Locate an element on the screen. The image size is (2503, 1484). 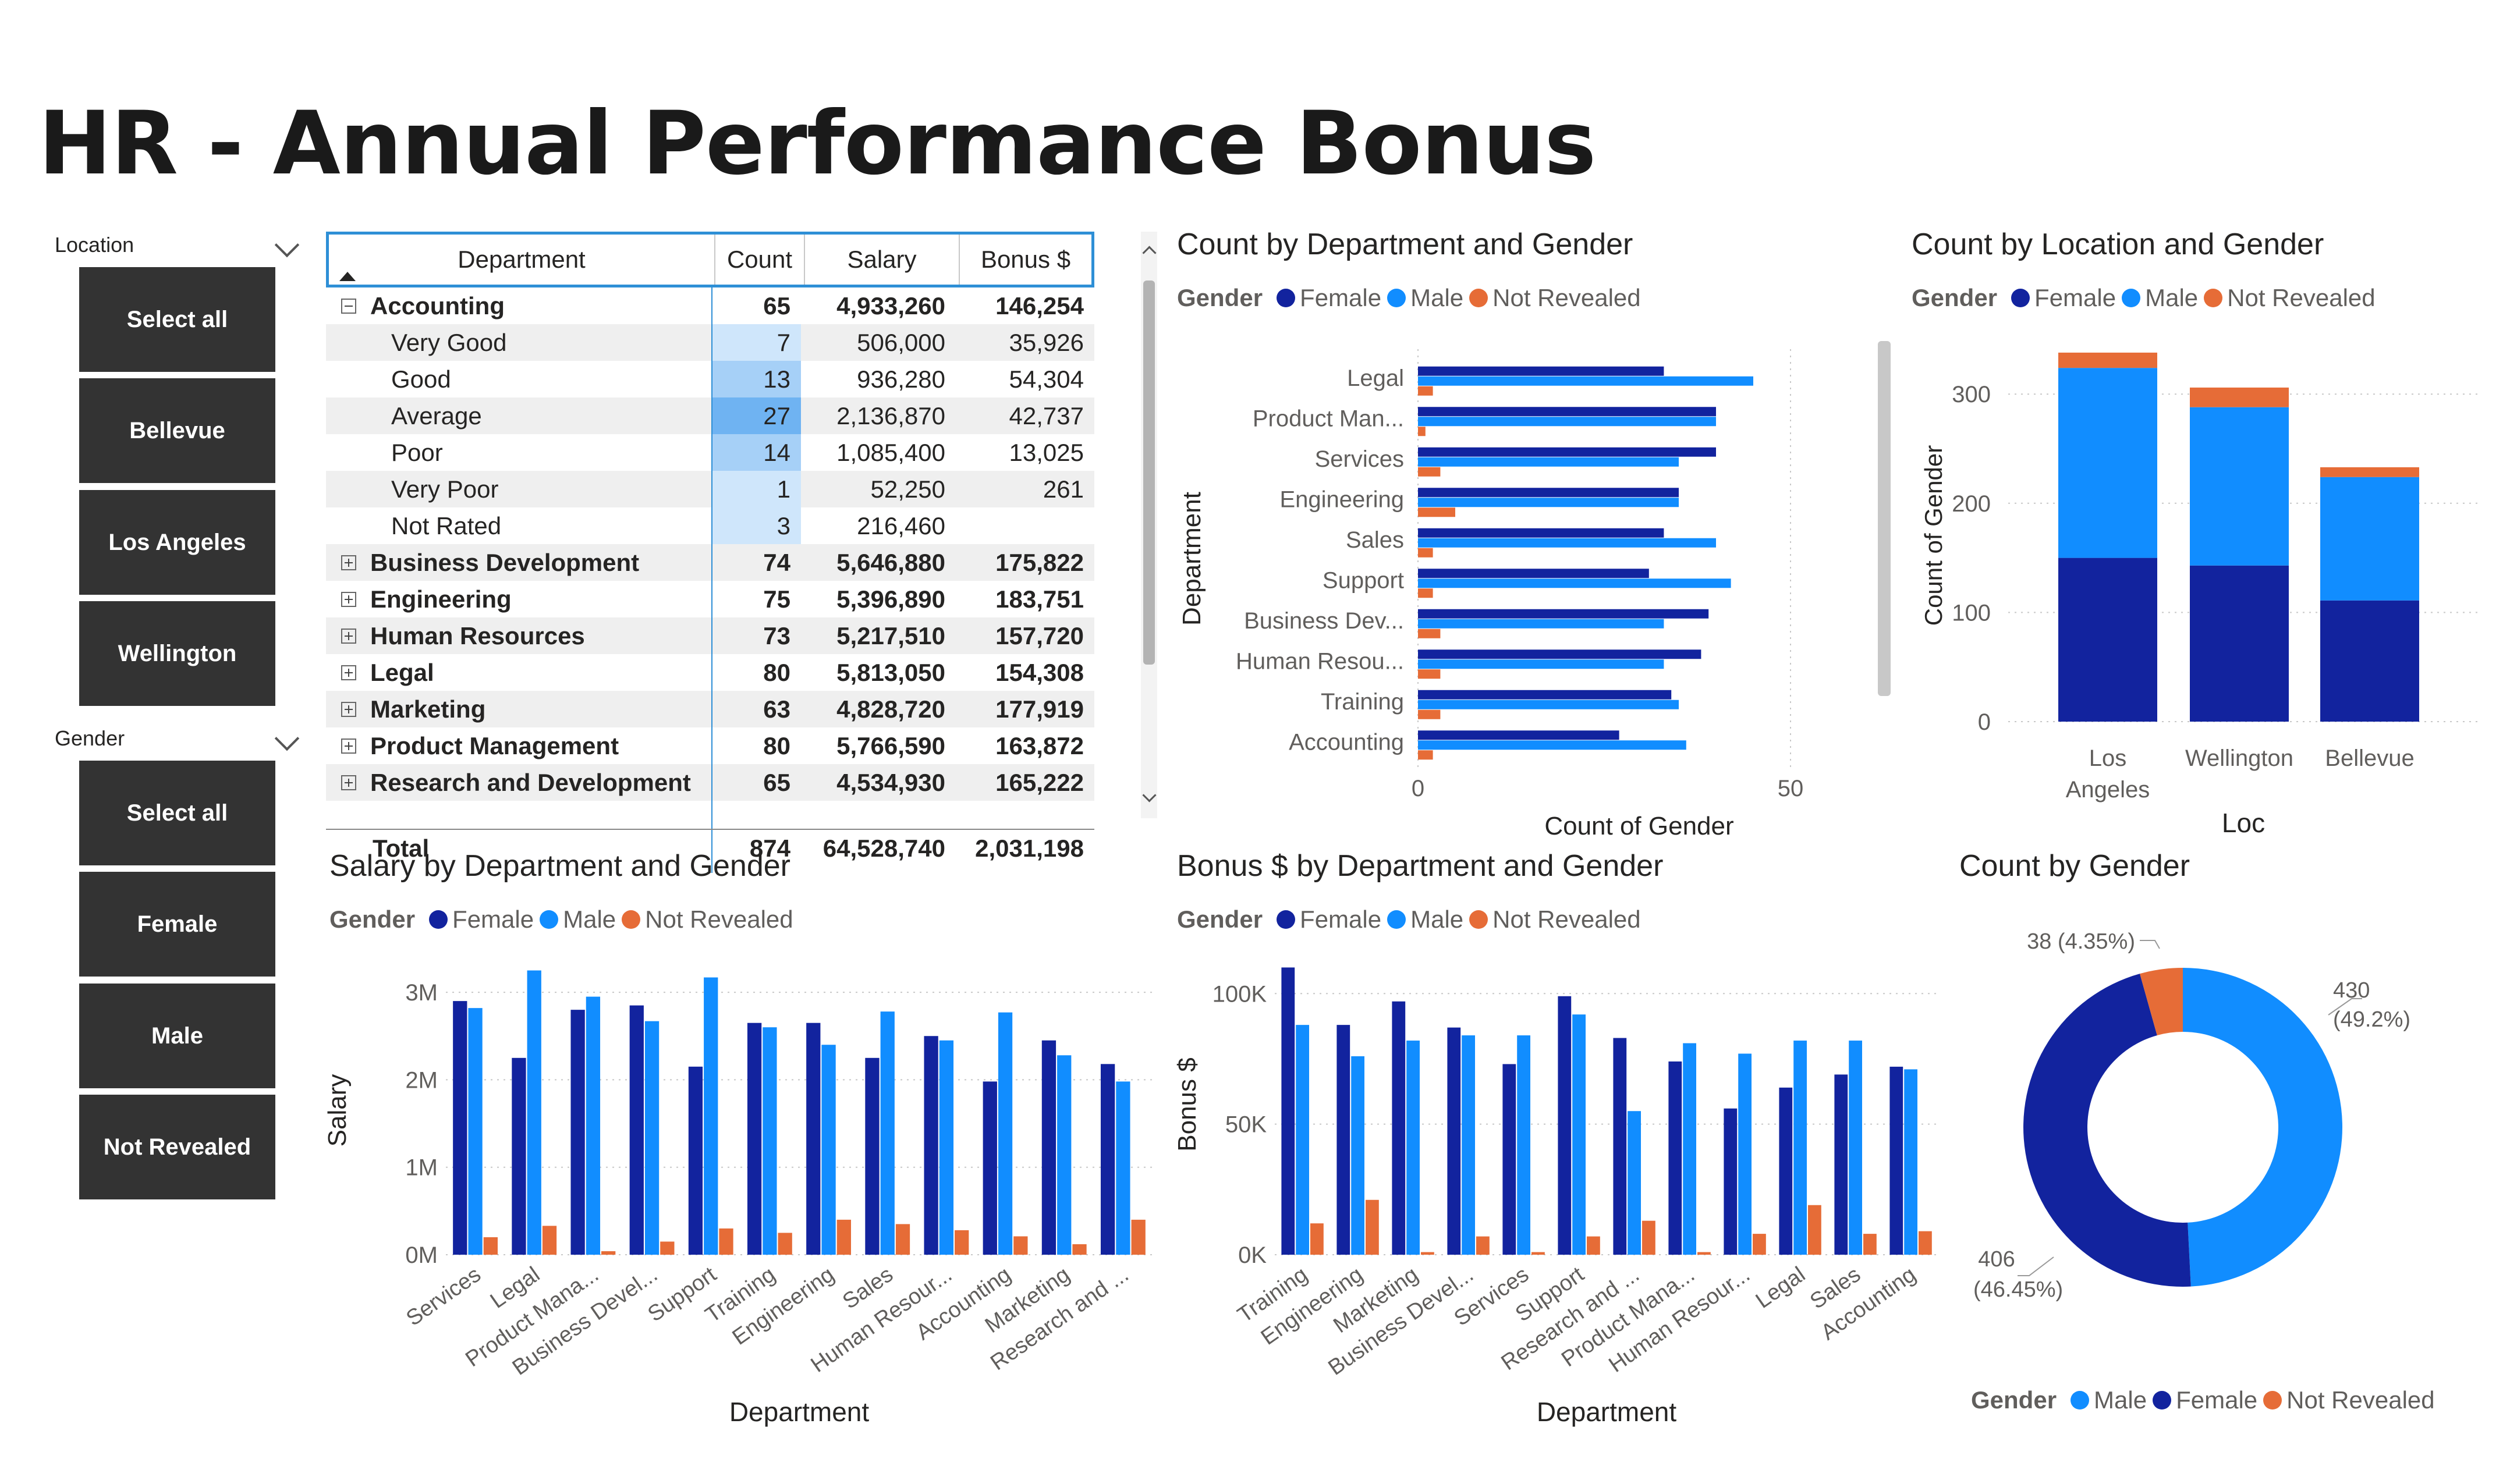
header-department: Department is located at coordinates (521, 260).